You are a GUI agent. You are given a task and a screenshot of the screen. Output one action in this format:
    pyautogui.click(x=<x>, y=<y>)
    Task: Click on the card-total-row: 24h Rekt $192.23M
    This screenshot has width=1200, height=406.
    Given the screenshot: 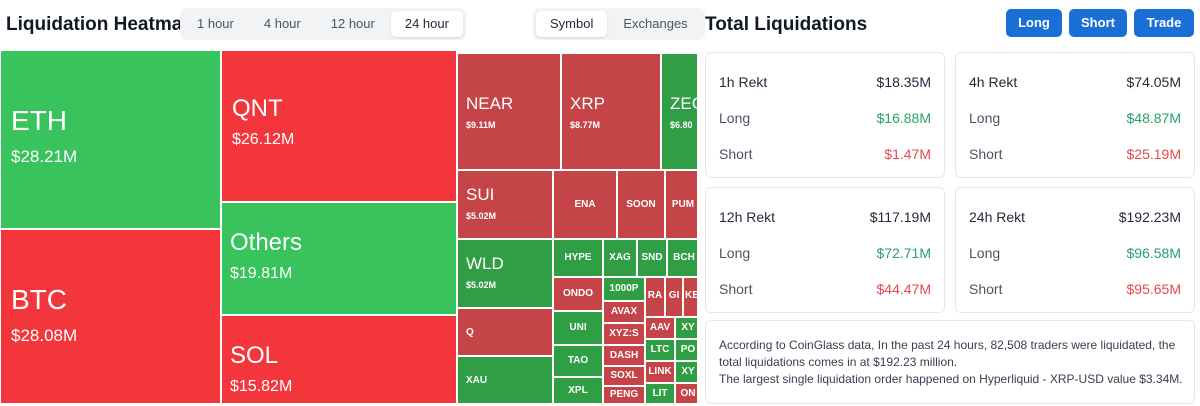 What is the action you would take?
    pyautogui.click(x=1075, y=217)
    